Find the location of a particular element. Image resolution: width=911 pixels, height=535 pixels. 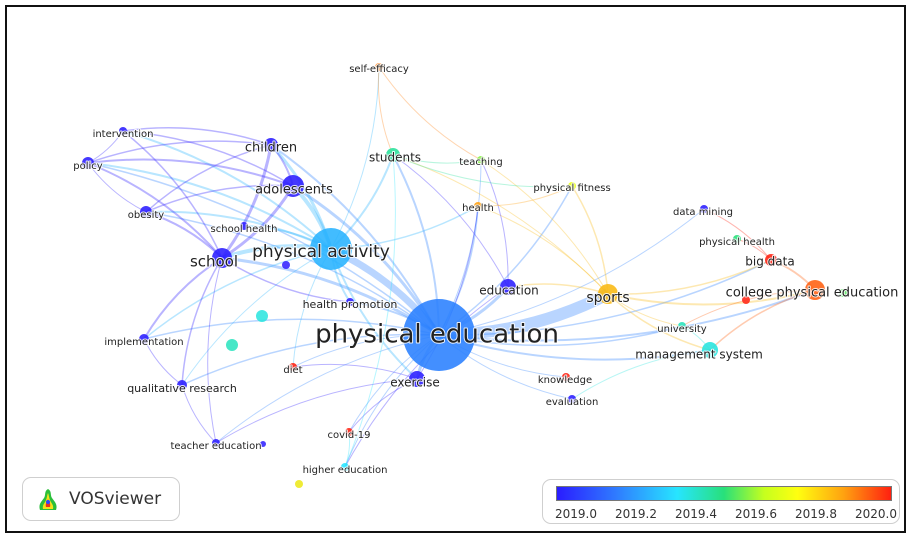

node-label: adolescents is located at coordinates (294, 190).